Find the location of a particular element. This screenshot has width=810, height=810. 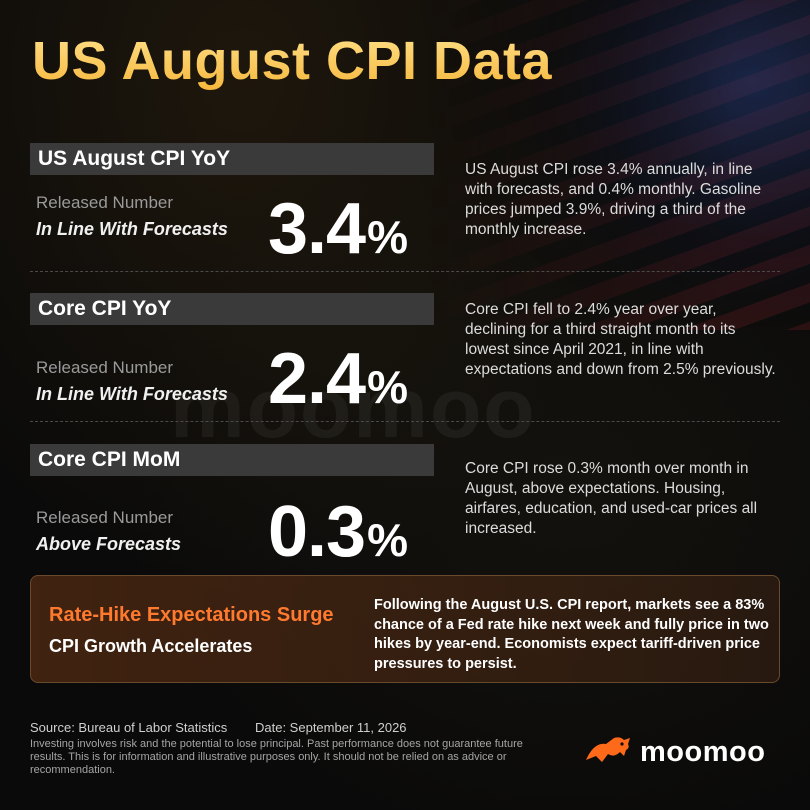

callout-subheadline: CPI Growth Accelerates is located at coordinates (151, 646).